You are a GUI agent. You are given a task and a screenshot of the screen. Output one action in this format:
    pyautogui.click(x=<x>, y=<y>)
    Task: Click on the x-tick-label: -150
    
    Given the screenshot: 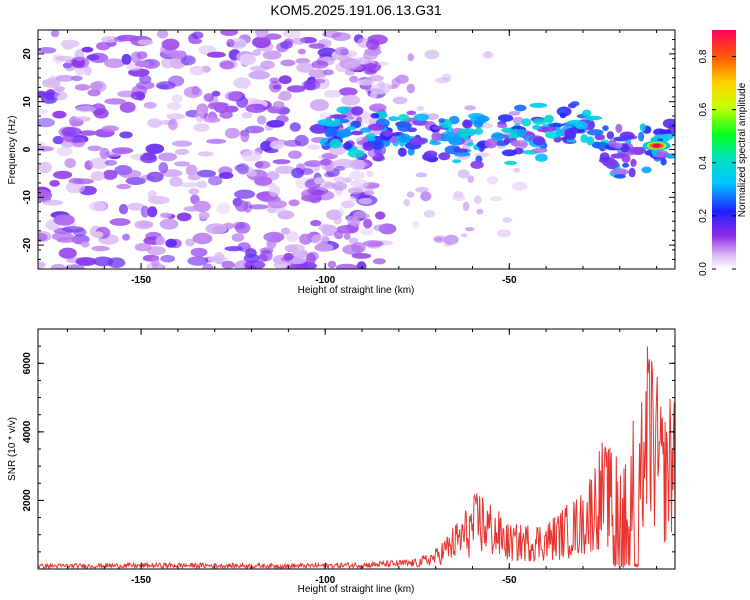 What is the action you would take?
    pyautogui.click(x=141, y=280)
    